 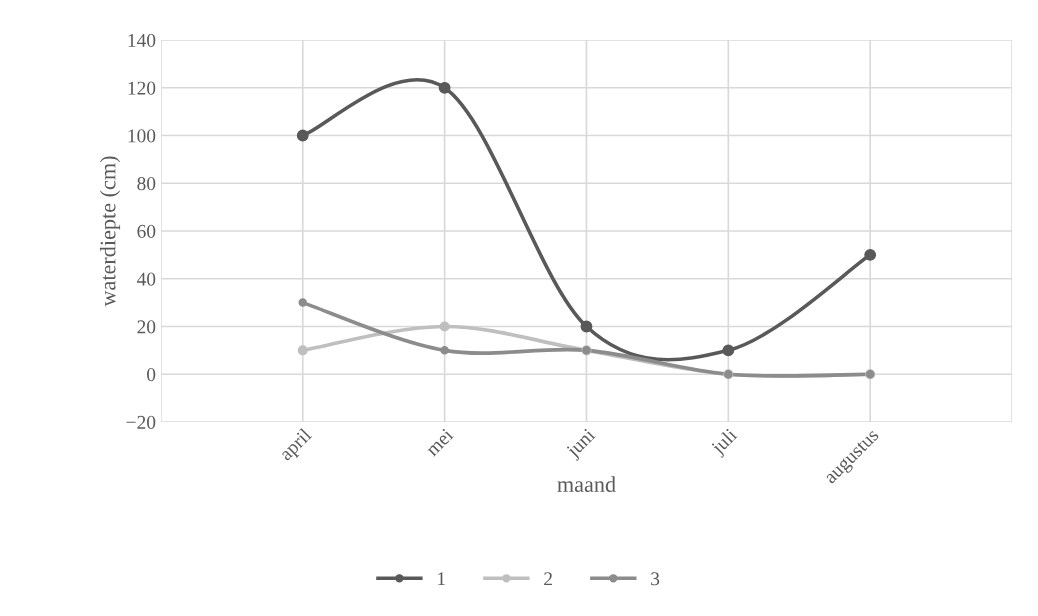 I want to click on y-tick-label: 120, so click(x=142, y=88).